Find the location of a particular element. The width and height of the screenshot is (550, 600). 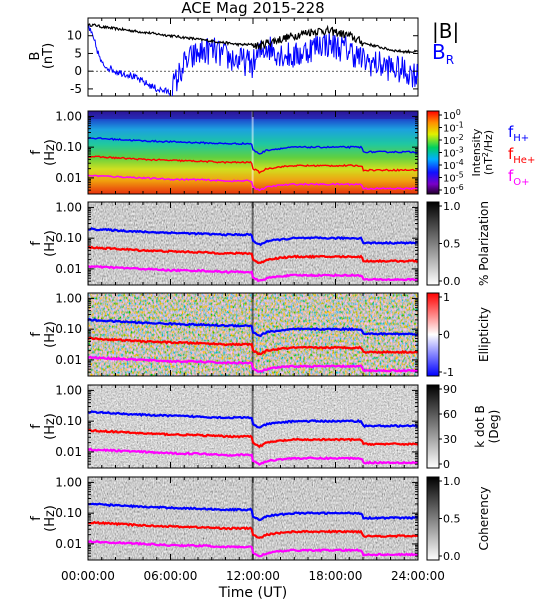

series-br-line is located at coordinates (253, 60).